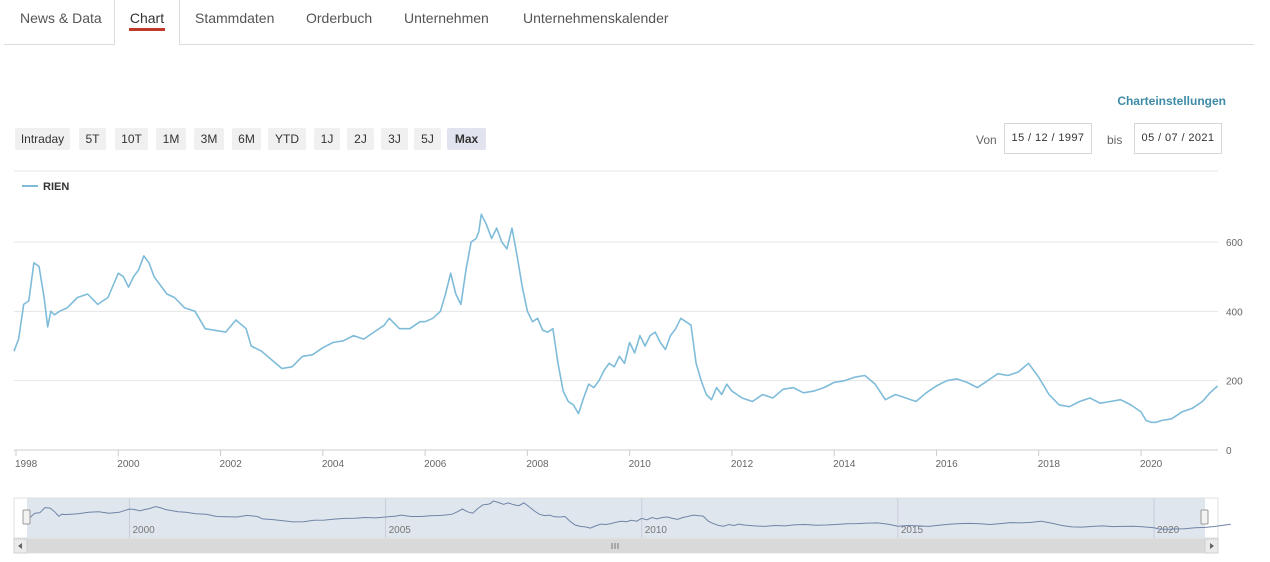 The height and width of the screenshot is (562, 1270). What do you see at coordinates (1204, 517) in the screenshot?
I see `navigator-handle-right` at bounding box center [1204, 517].